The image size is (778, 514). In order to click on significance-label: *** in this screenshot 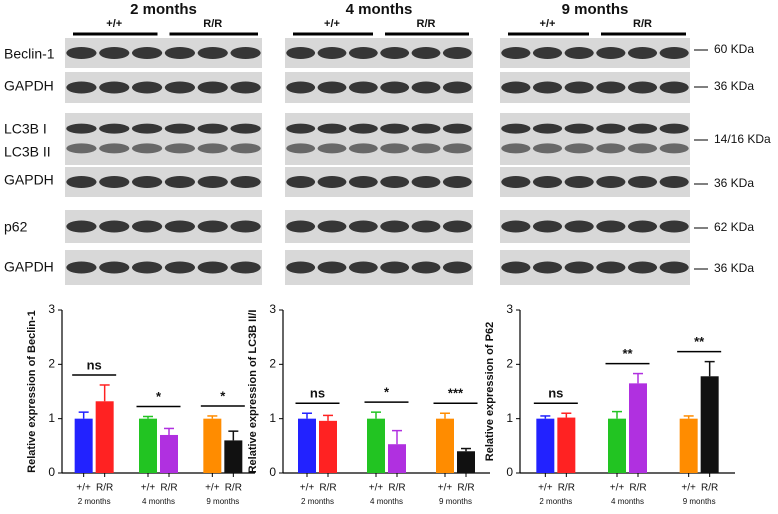, I will do `click(456, 393)`.